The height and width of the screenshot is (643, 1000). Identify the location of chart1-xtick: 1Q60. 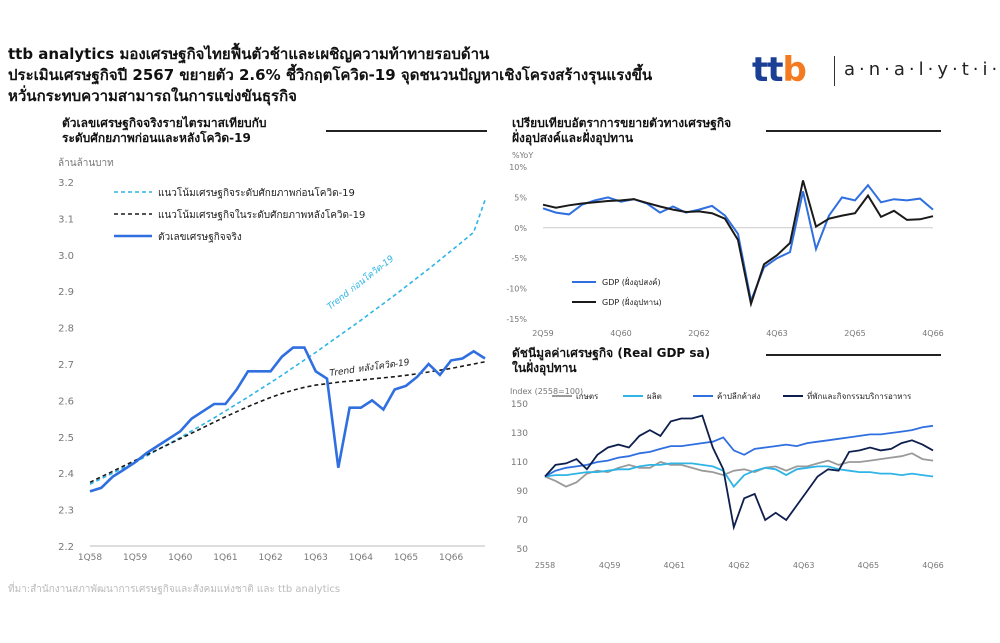
(180, 558).